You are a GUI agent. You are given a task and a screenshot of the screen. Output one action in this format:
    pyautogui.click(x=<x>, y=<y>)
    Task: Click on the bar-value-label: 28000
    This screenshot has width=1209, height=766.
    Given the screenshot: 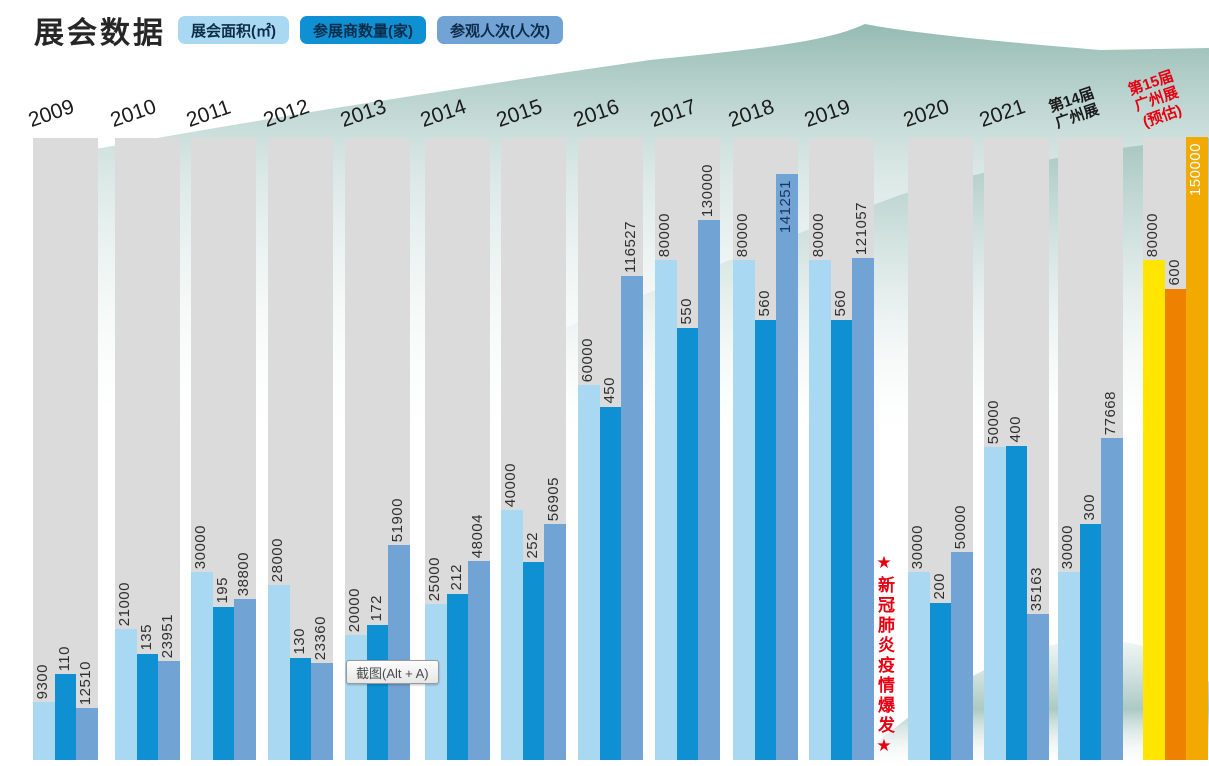 What is the action you would take?
    pyautogui.click(x=277, y=559)
    